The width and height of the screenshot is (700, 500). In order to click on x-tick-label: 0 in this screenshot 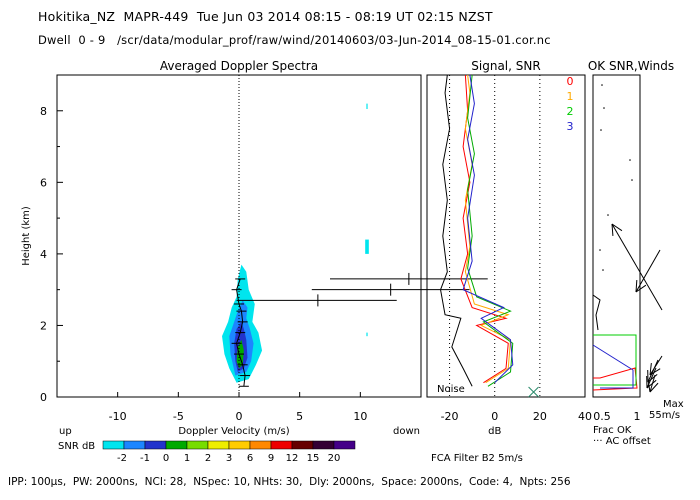, I will do `click(239, 416)`.